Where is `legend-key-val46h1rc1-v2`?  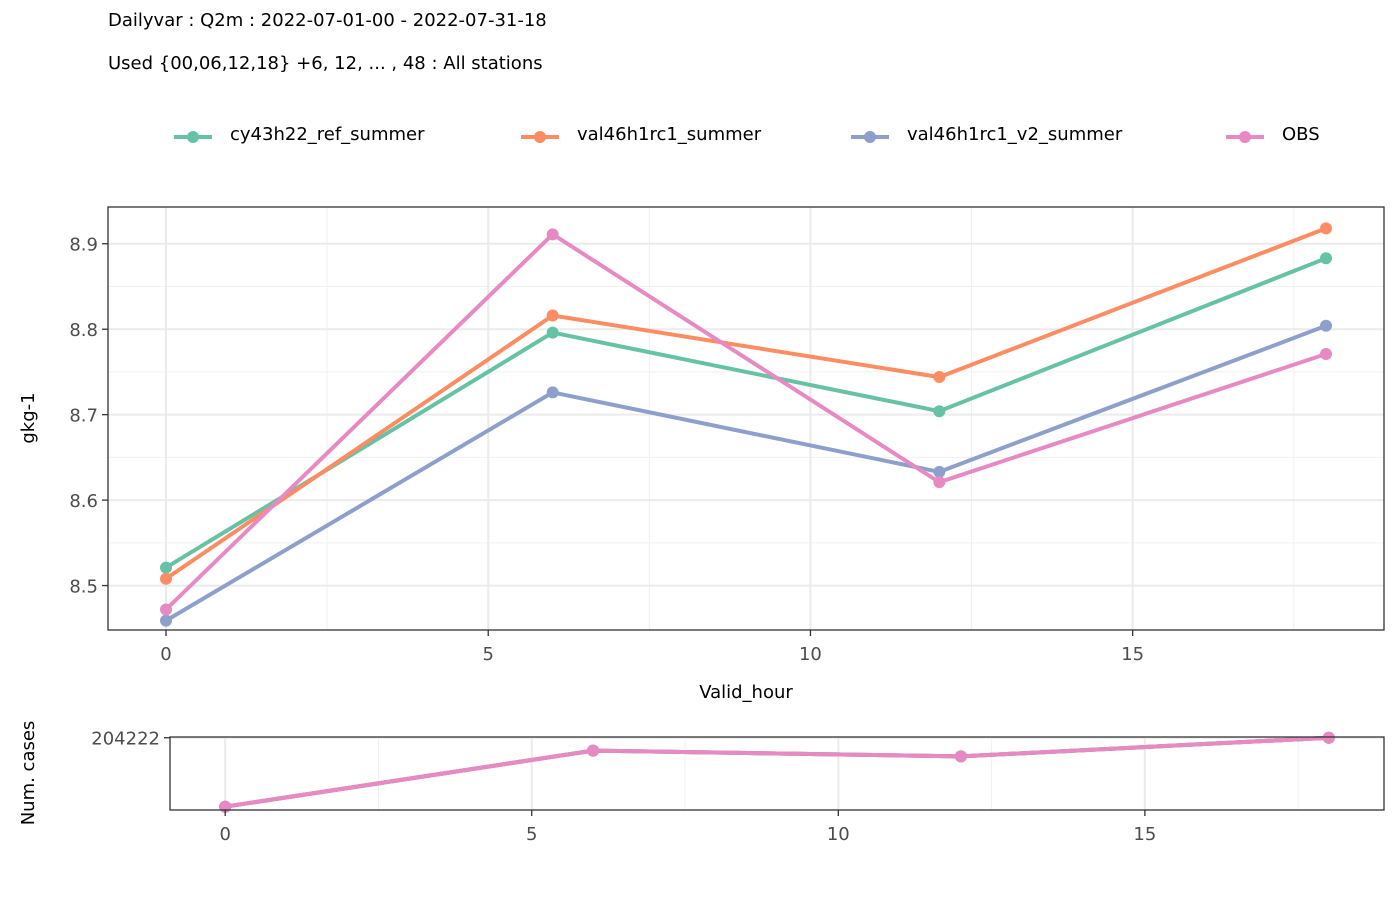
legend-key-val46h1rc1-v2 is located at coordinates (870, 137).